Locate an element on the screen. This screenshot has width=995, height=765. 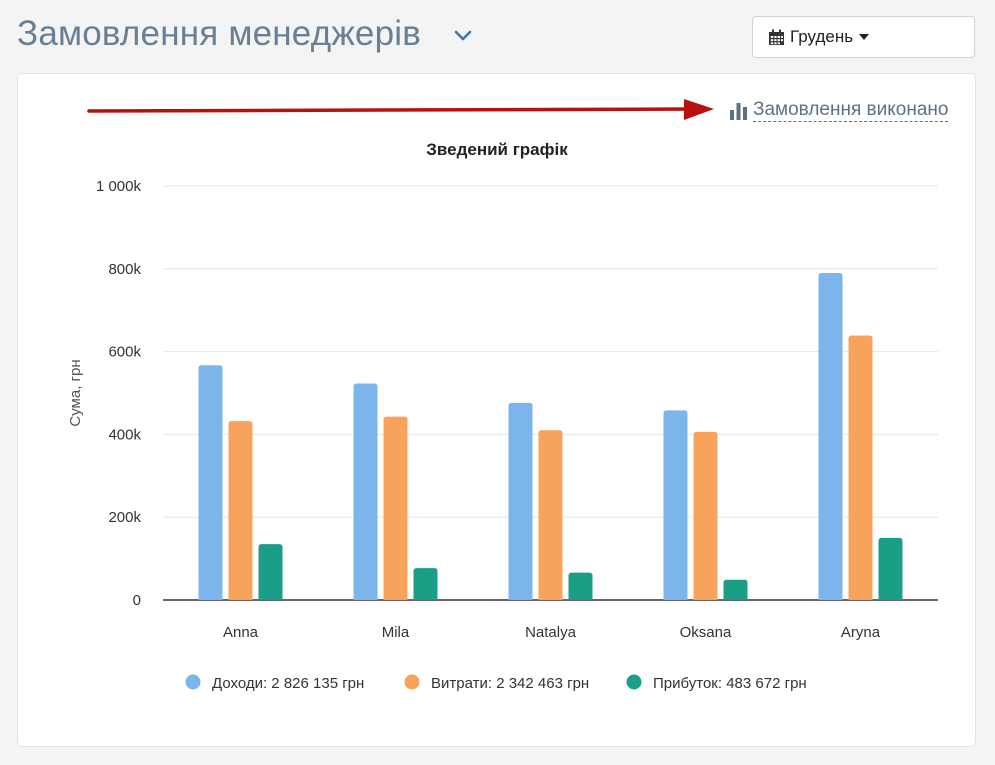
orders-done-toggle: Замовлення виконано is located at coordinates (839, 110).